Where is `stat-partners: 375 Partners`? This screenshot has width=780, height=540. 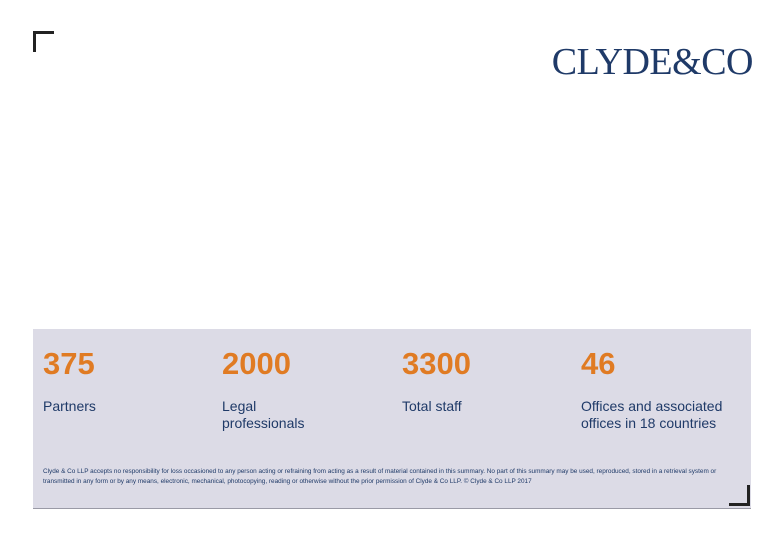
stat-partners: 375 Partners is located at coordinates (123, 380).